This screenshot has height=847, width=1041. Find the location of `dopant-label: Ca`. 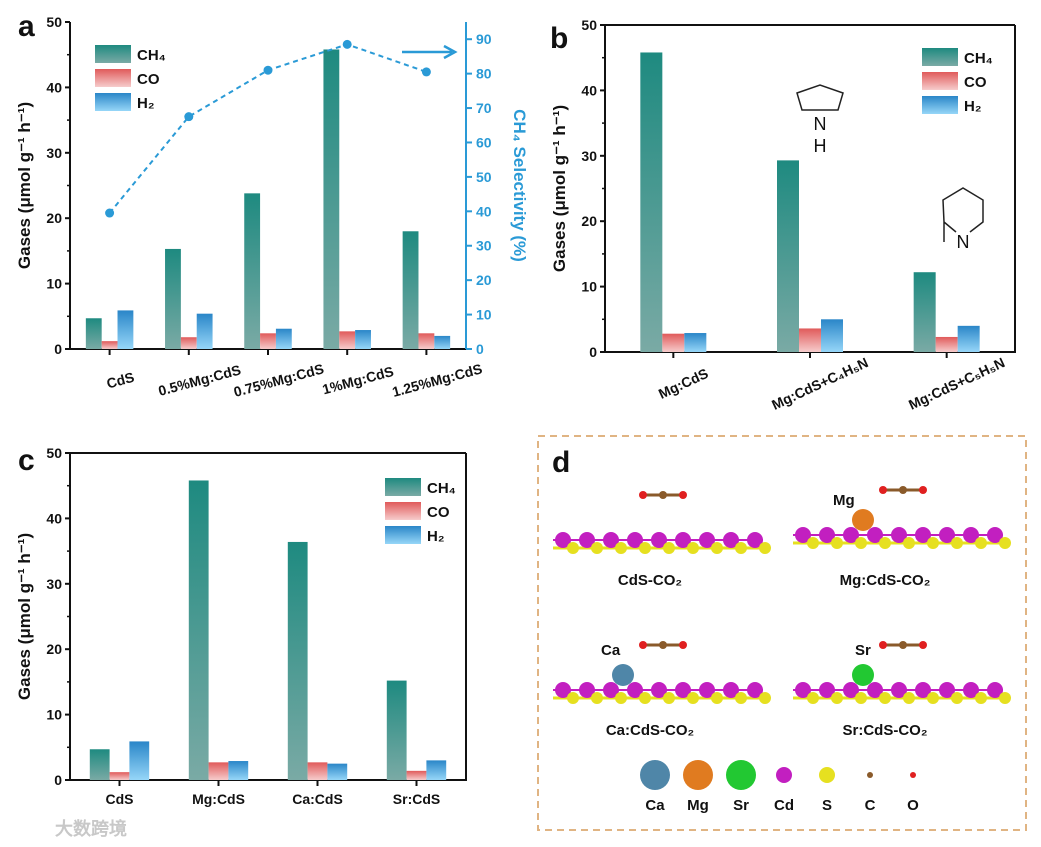

dopant-label: Ca is located at coordinates (611, 650).